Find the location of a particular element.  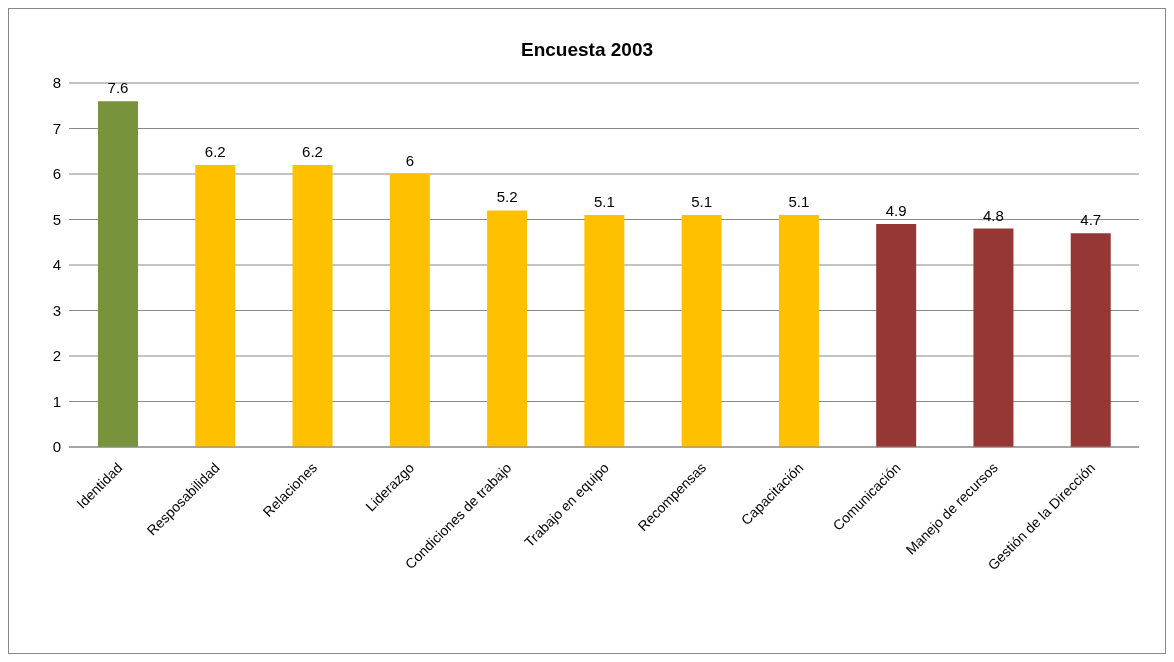

y-tick-label: 5 is located at coordinates (56, 219).